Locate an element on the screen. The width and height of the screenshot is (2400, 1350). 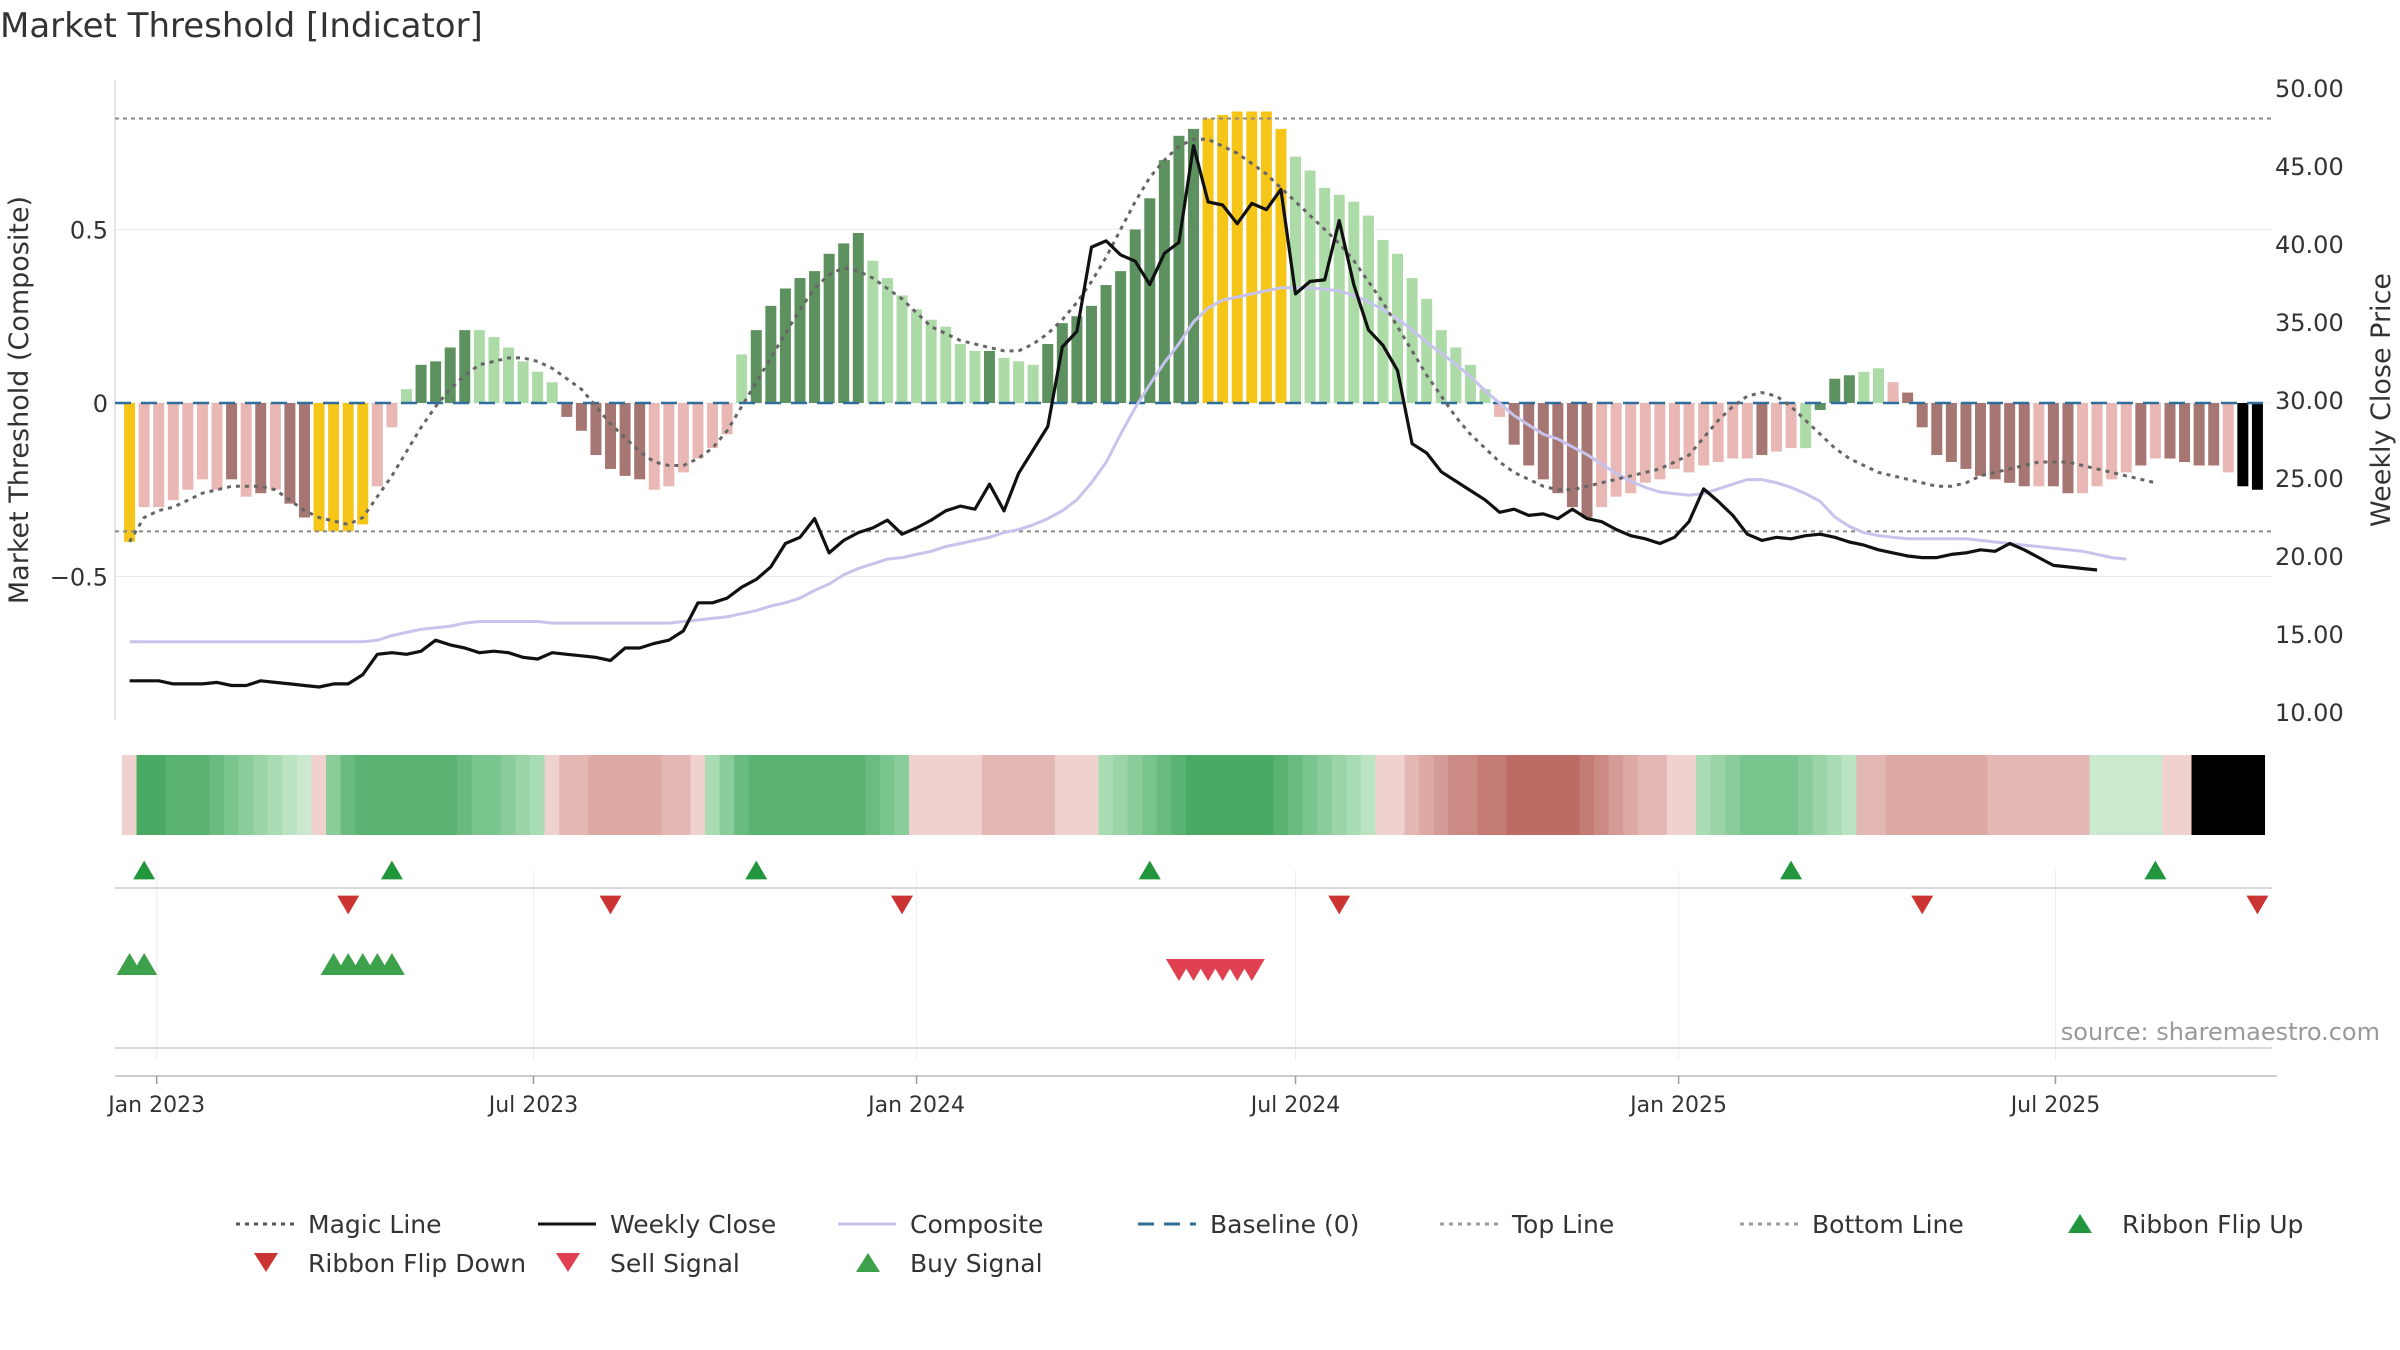
legend-label: Weekly Close is located at coordinates (693, 1224).